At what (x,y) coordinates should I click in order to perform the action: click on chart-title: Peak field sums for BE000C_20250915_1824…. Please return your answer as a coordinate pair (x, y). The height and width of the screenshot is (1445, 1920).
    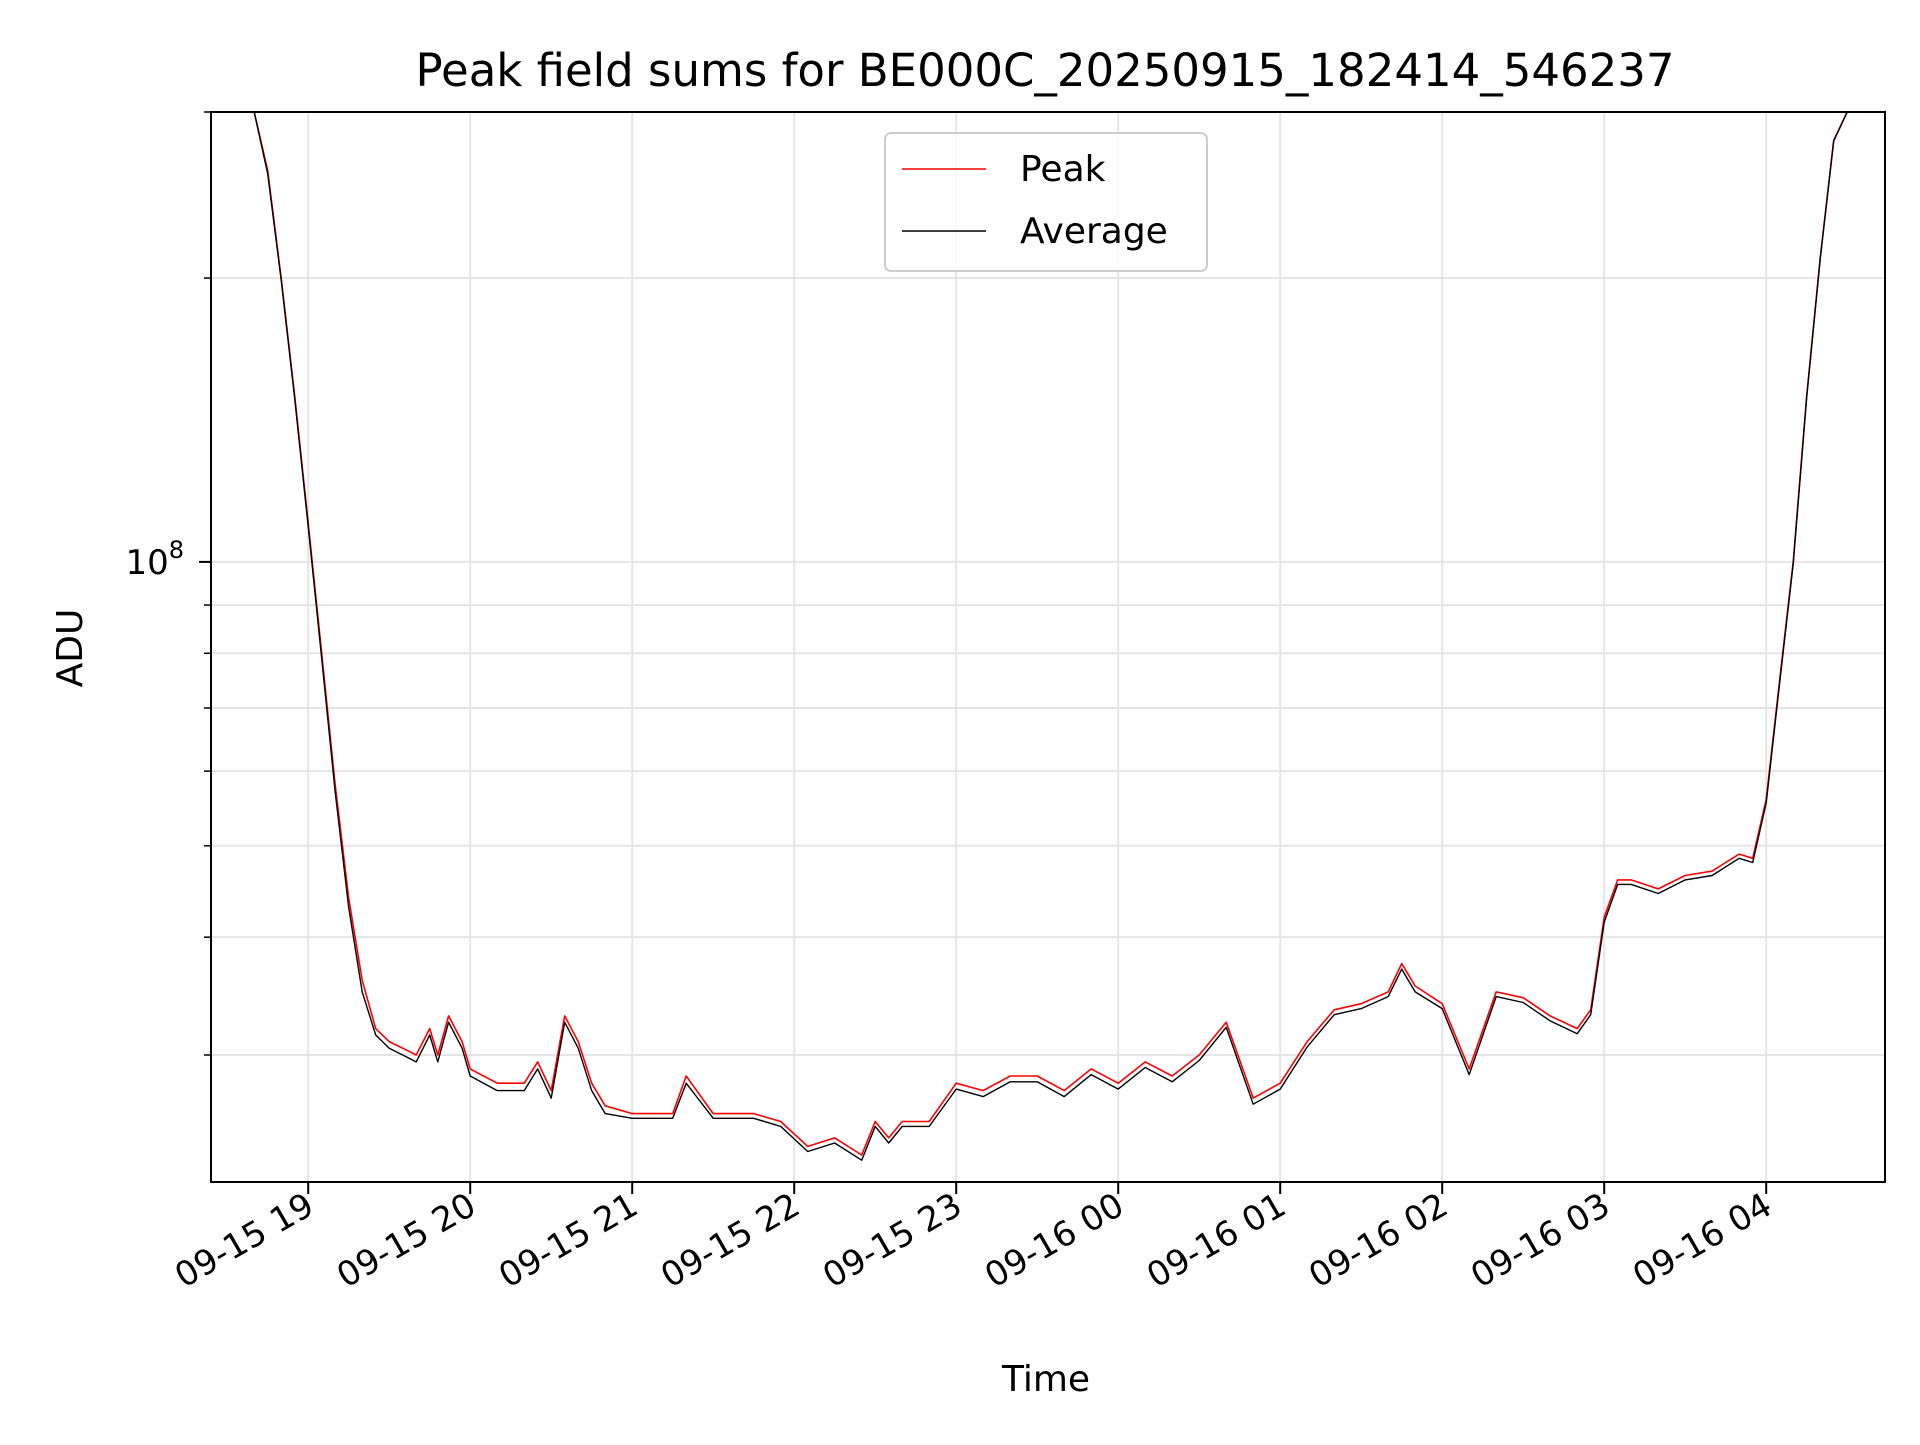
    Looking at the image, I should click on (1044, 70).